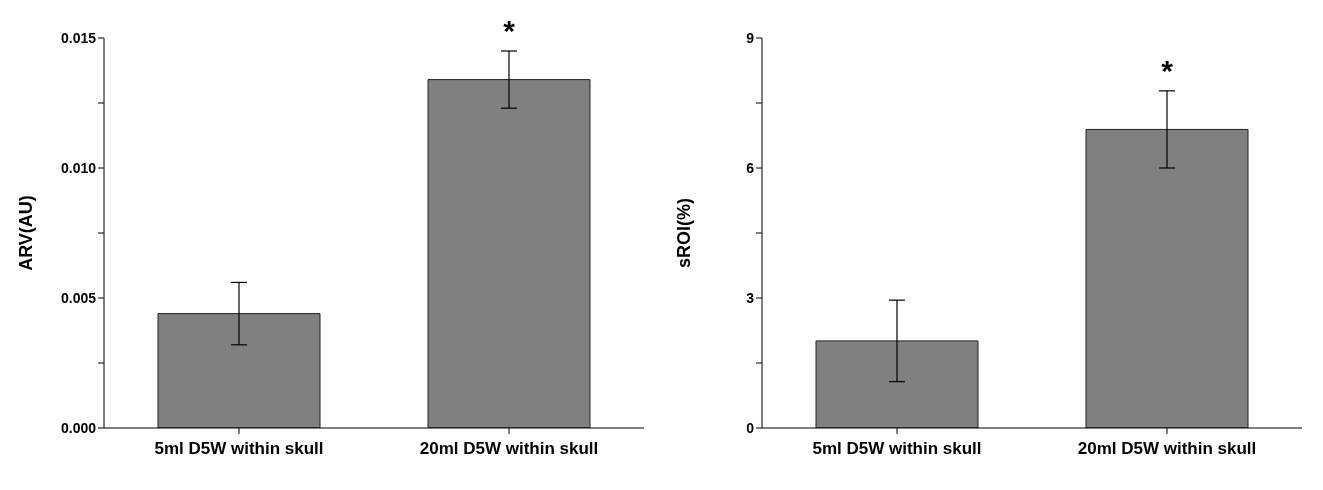  I want to click on y-tick-label: 3, so click(750, 297).